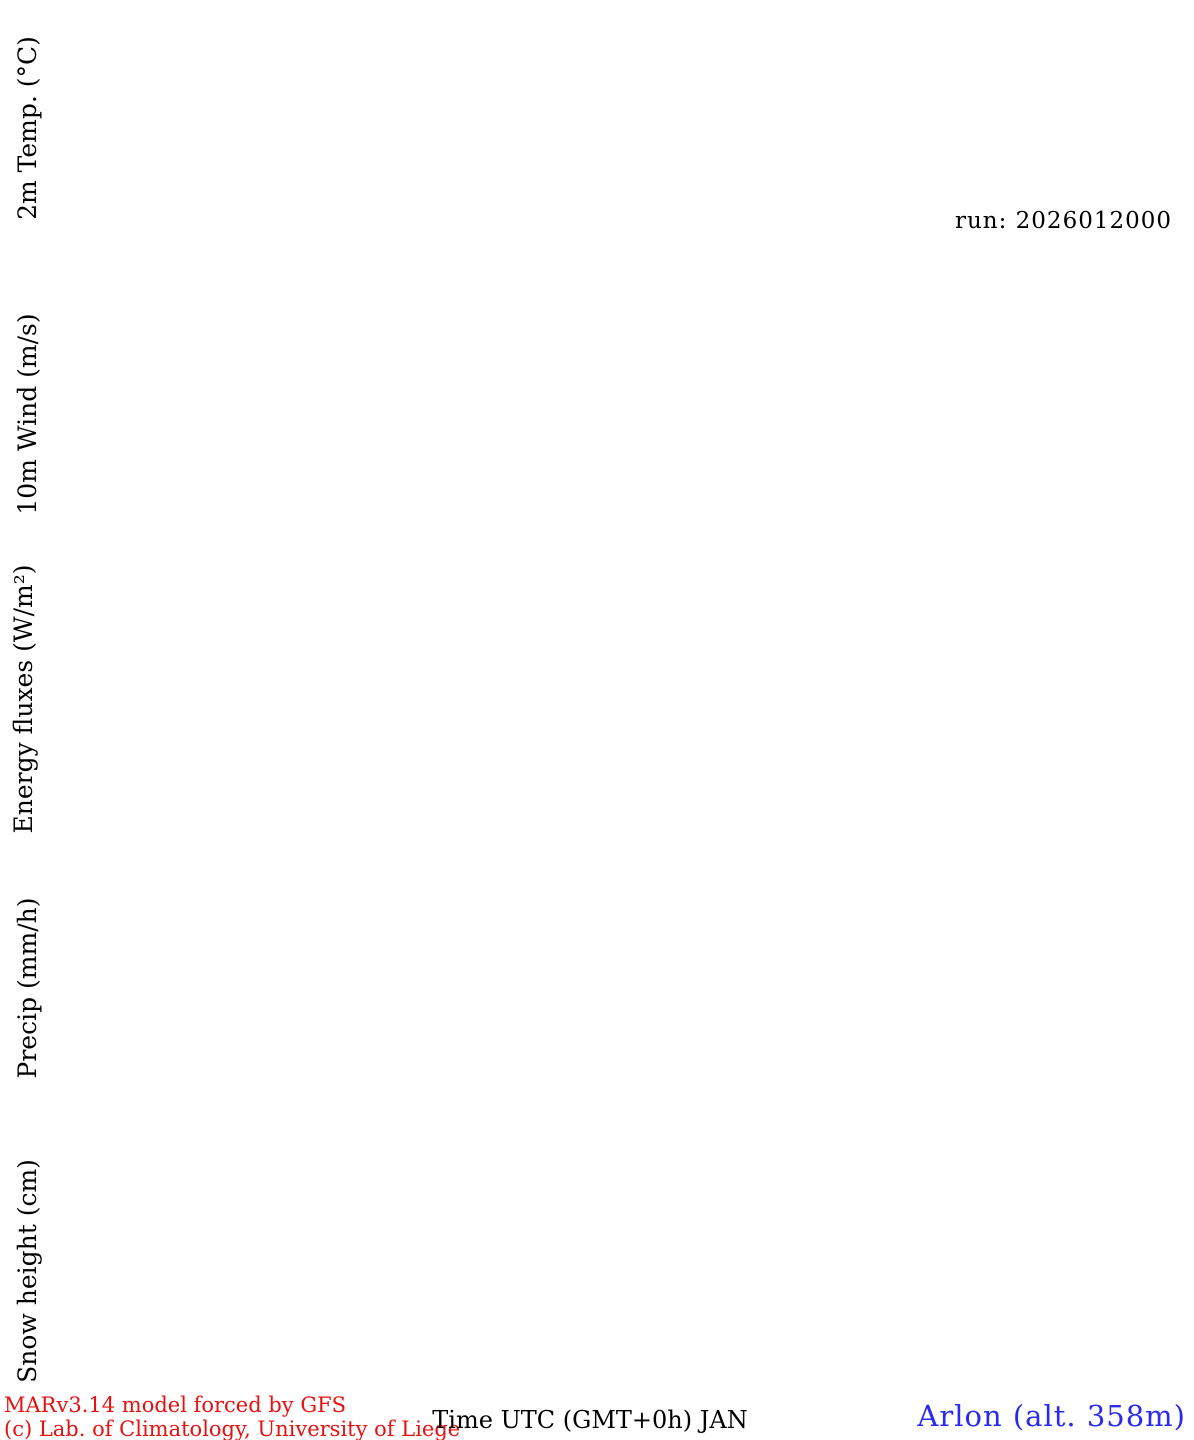 This screenshot has width=1194, height=1440. Describe the element at coordinates (27, 1271) in the screenshot. I see `y-axis-title-snow: Snow height (cm)` at that location.